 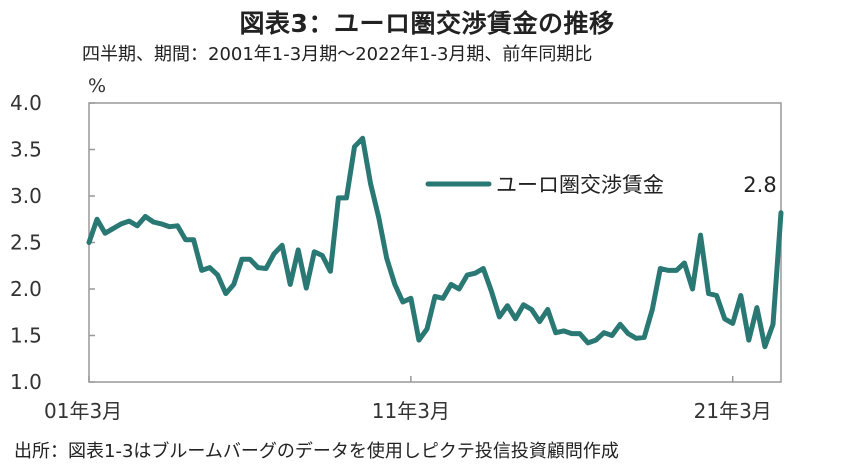 What do you see at coordinates (26, 289) in the screenshot?
I see `y-tick-label: 2.0` at bounding box center [26, 289].